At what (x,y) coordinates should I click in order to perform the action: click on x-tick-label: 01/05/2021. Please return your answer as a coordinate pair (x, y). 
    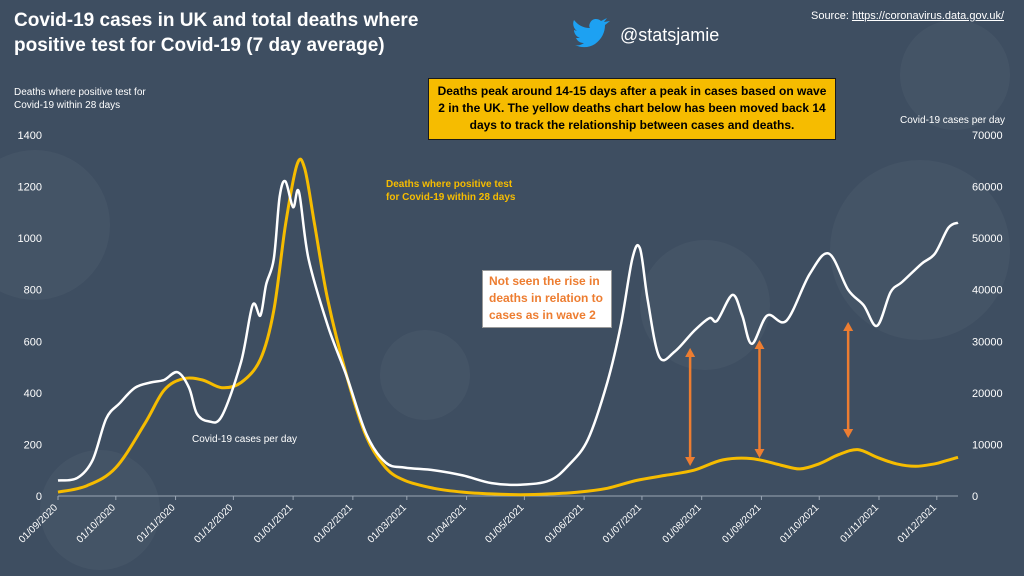
    Looking at the image, I should click on (504, 523).